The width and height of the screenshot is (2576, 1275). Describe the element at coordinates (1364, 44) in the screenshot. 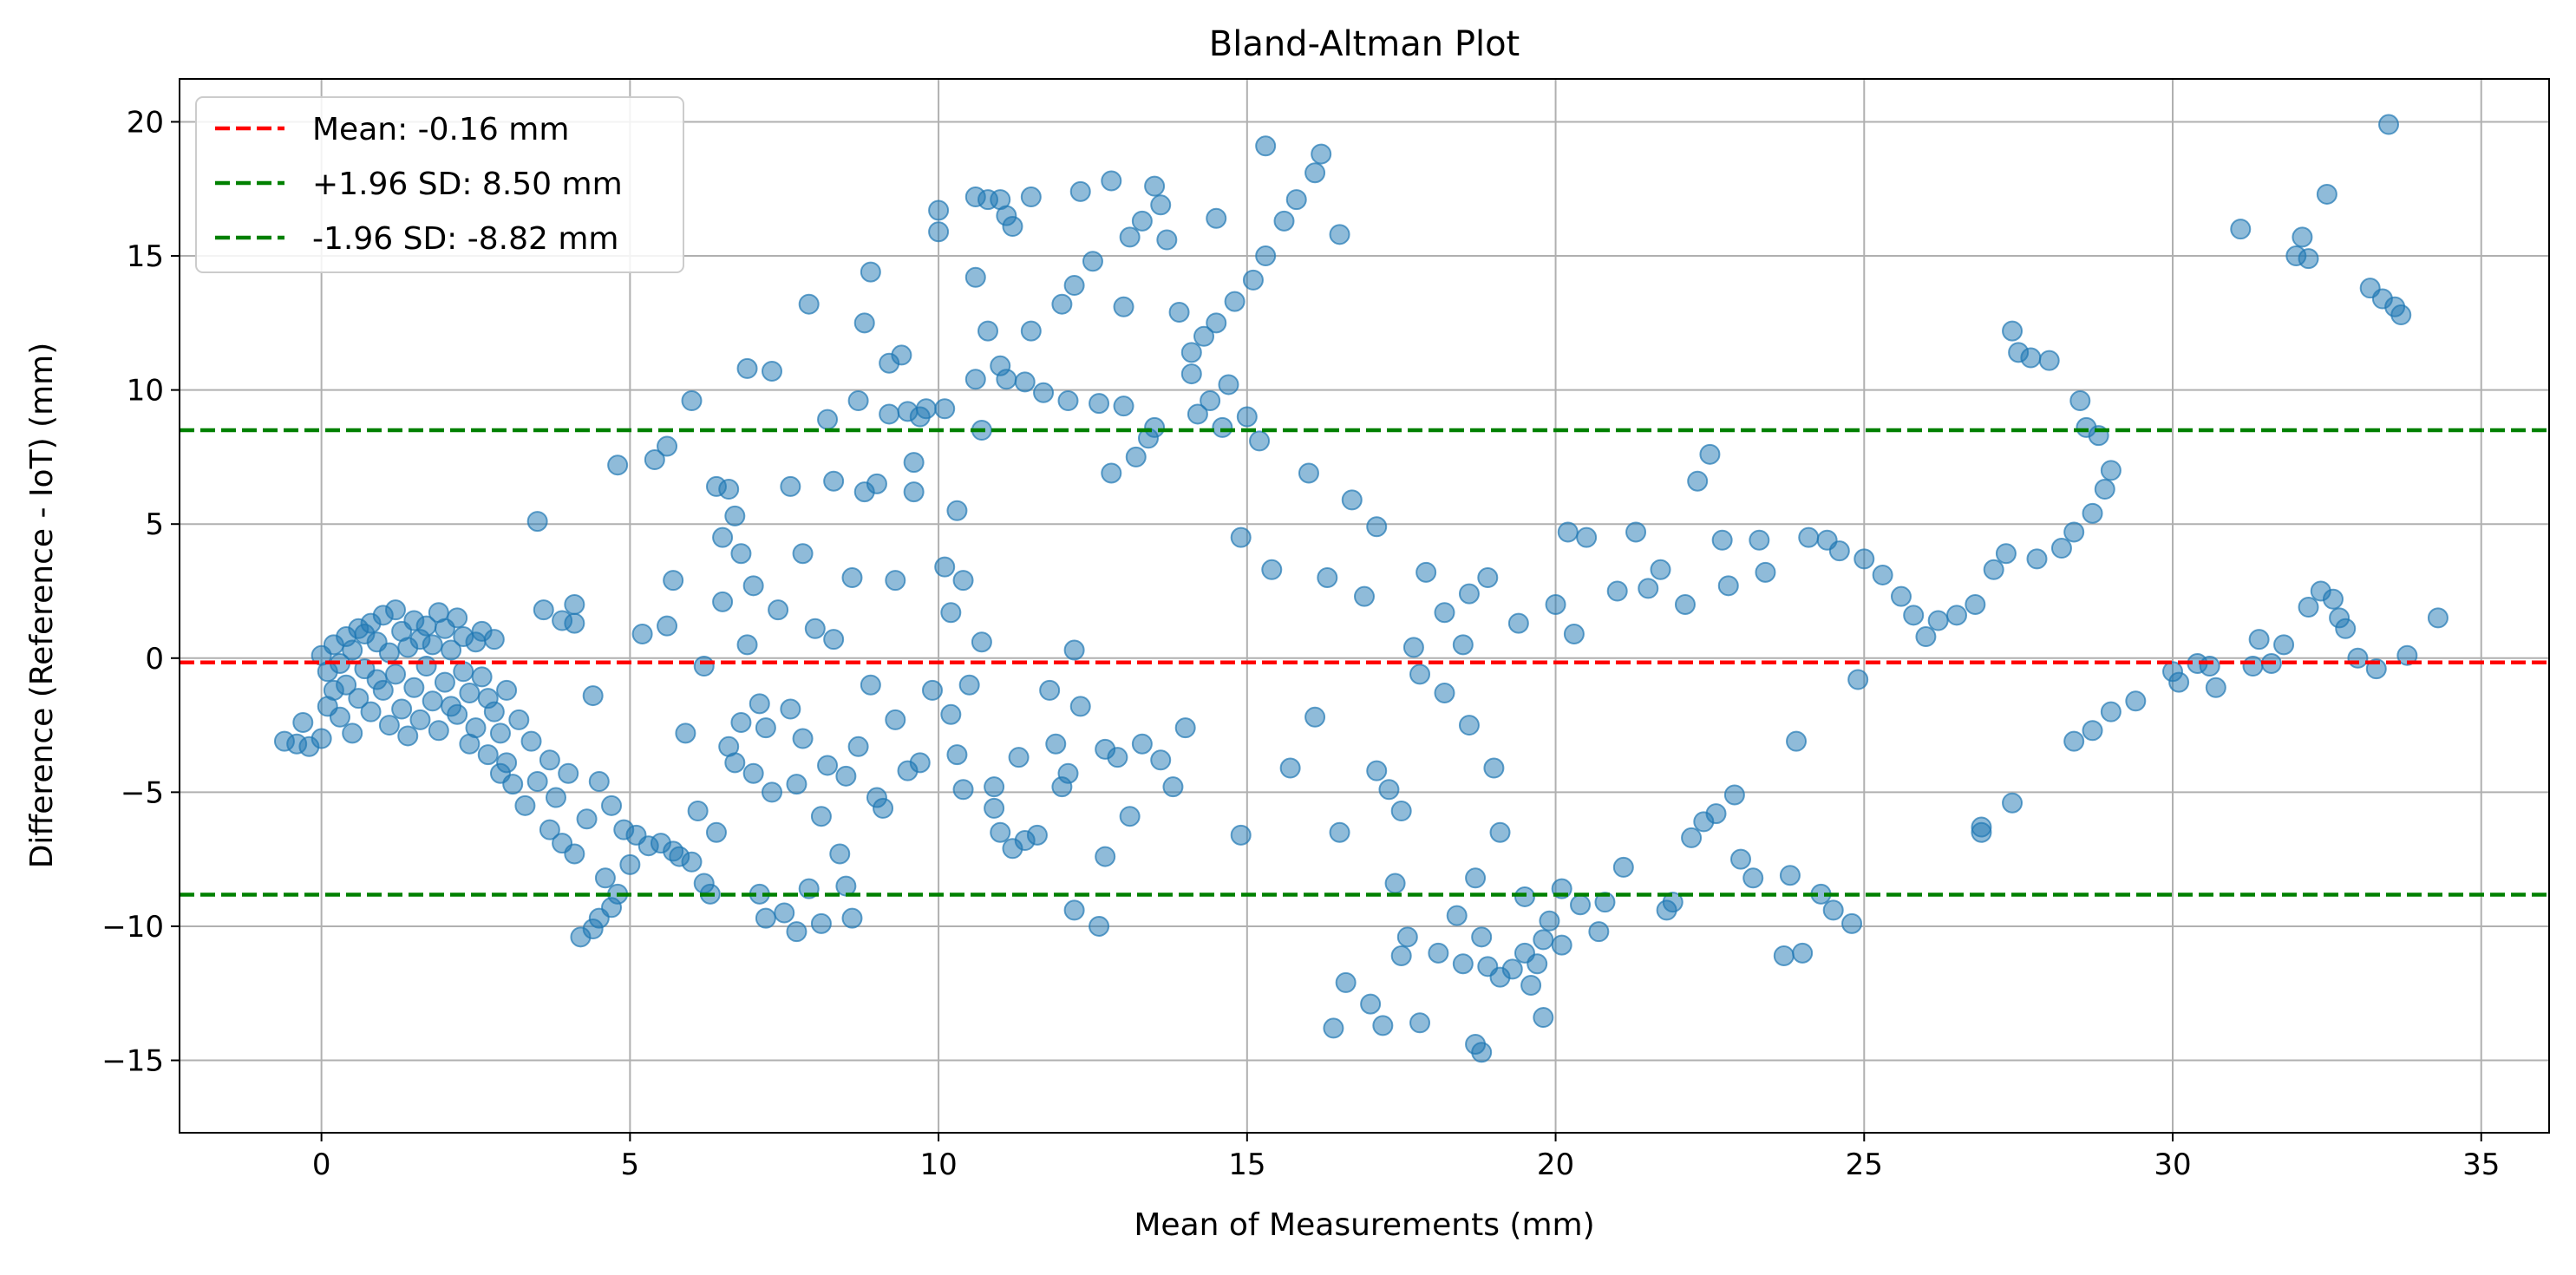

I see `chart-title: Bland-Altman Plot` at that location.